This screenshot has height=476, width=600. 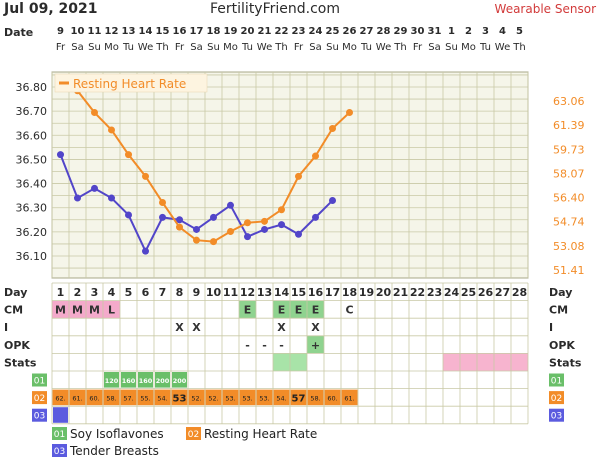 What do you see at coordinates (569, 173) in the screenshot?
I see `y-tick-label-right: 58.07` at bounding box center [569, 173].